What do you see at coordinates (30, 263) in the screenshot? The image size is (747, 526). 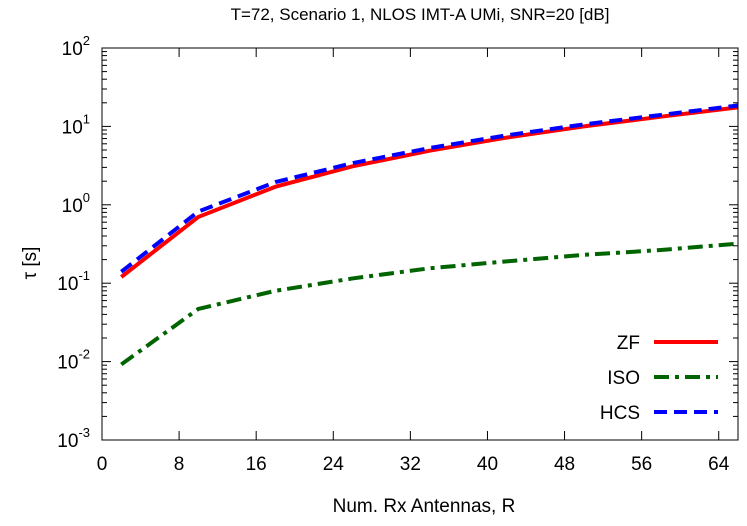 I see `y-axis-label: τ [s]` at bounding box center [30, 263].